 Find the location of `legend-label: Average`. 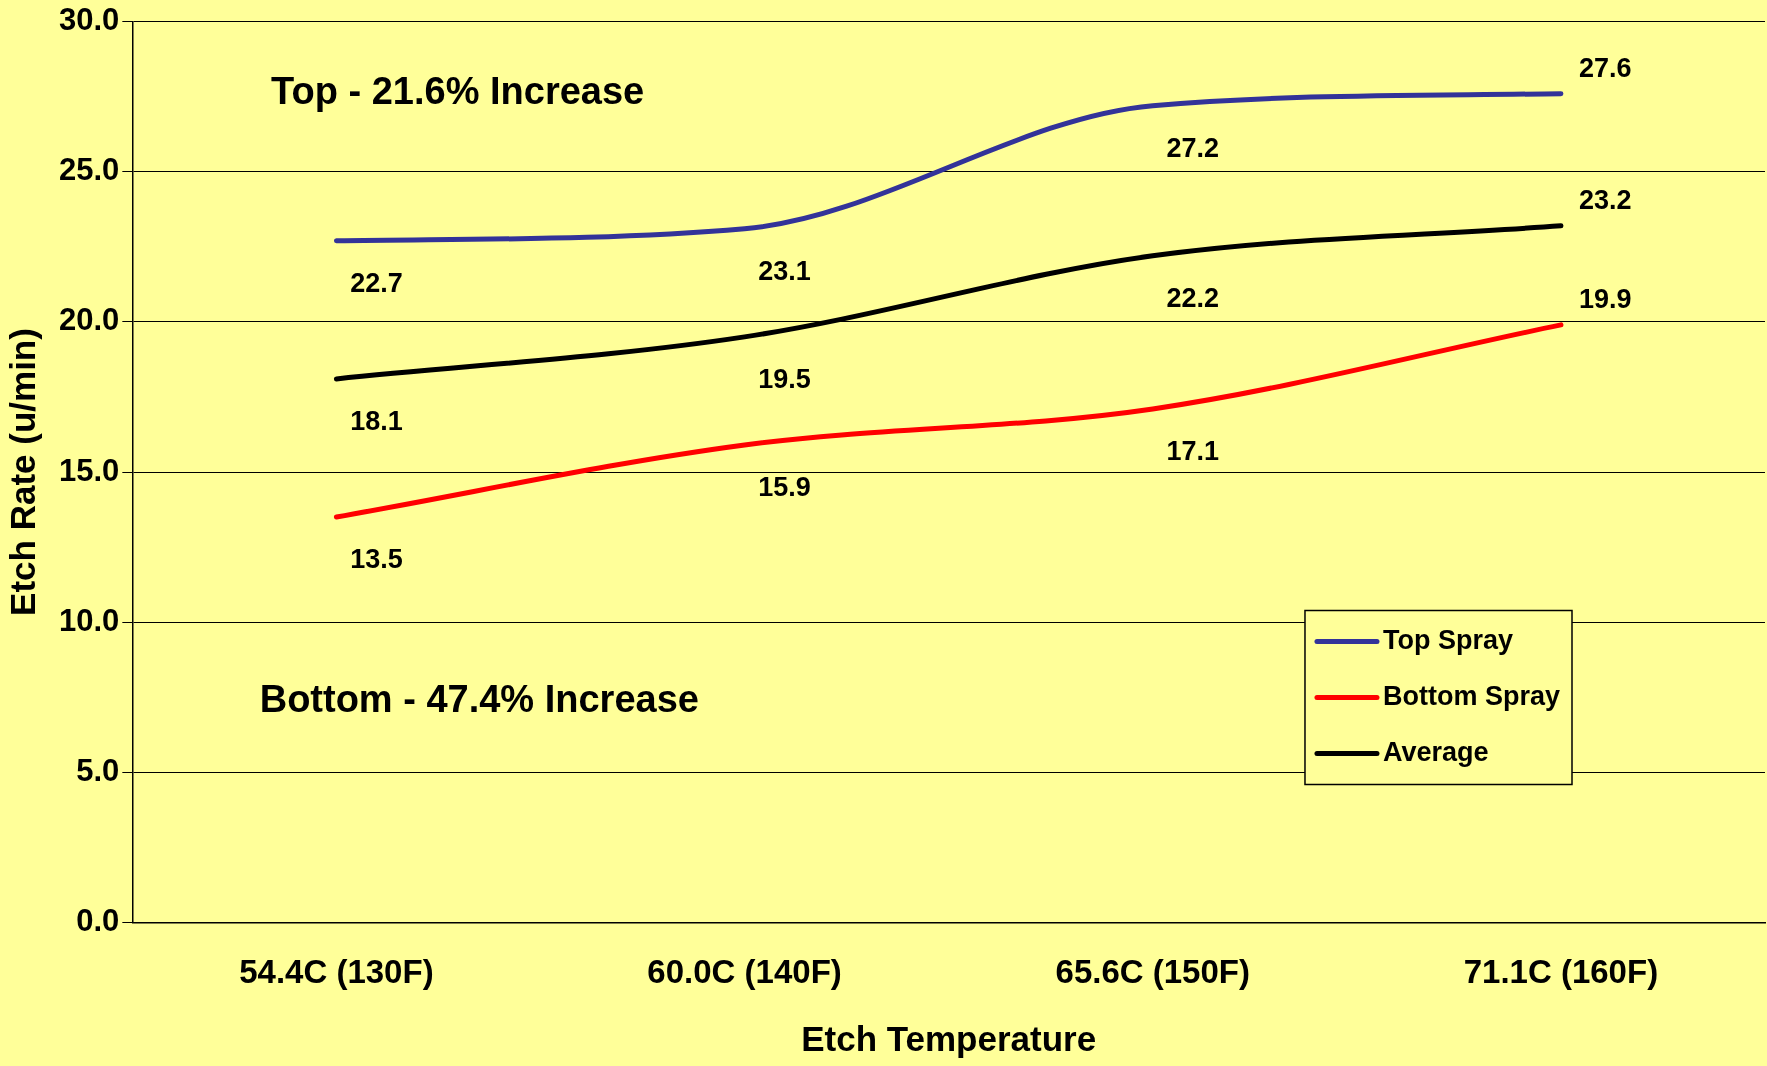

legend-label: Average is located at coordinates (1435, 751).